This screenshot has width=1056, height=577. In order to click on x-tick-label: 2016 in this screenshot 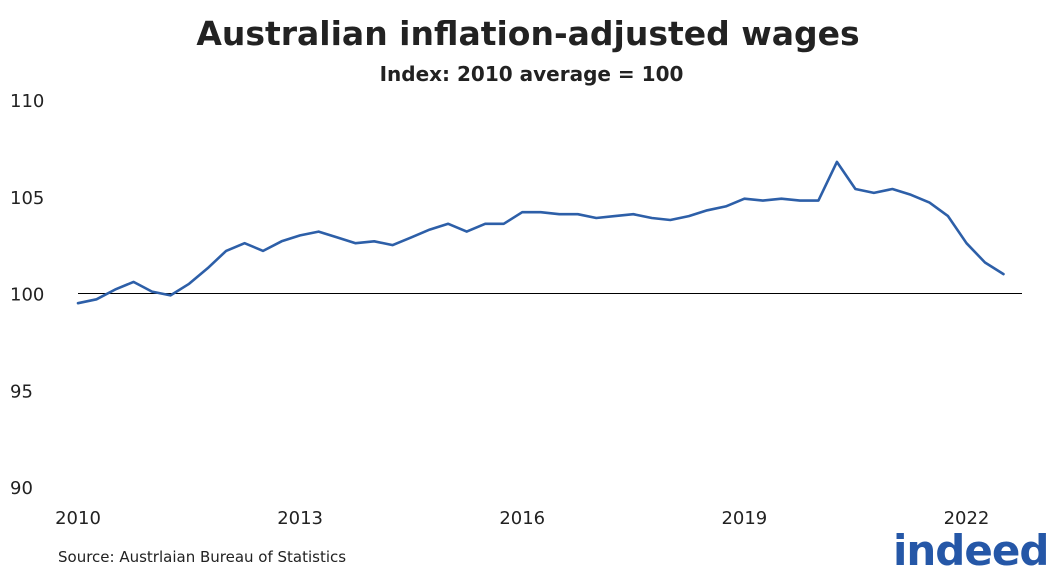, I will do `click(522, 518)`.